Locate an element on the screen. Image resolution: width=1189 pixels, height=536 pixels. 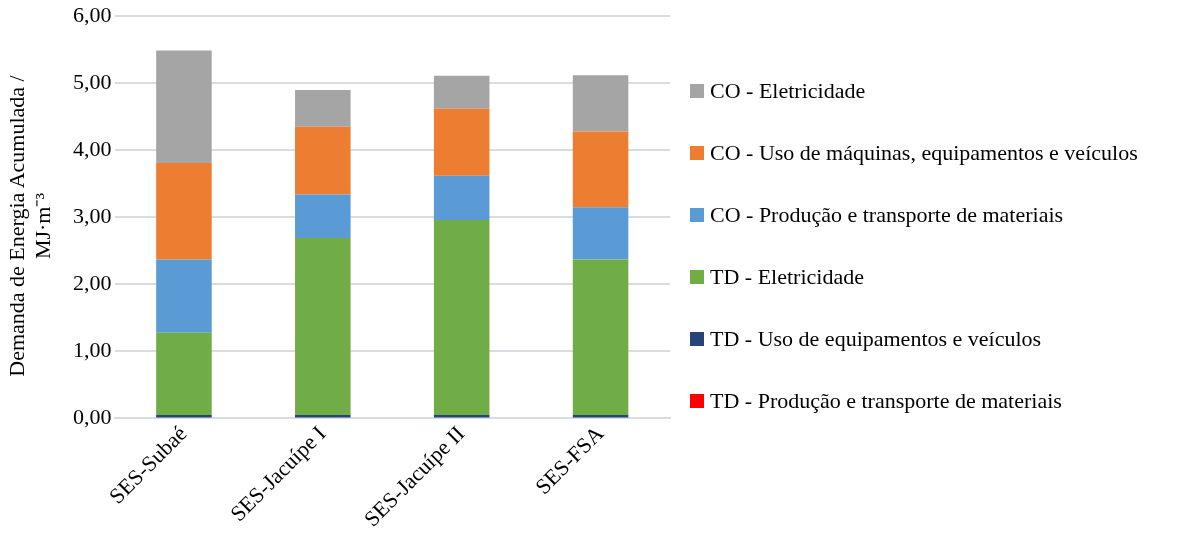
y-tick-label: 3,00 is located at coordinates (92, 216).